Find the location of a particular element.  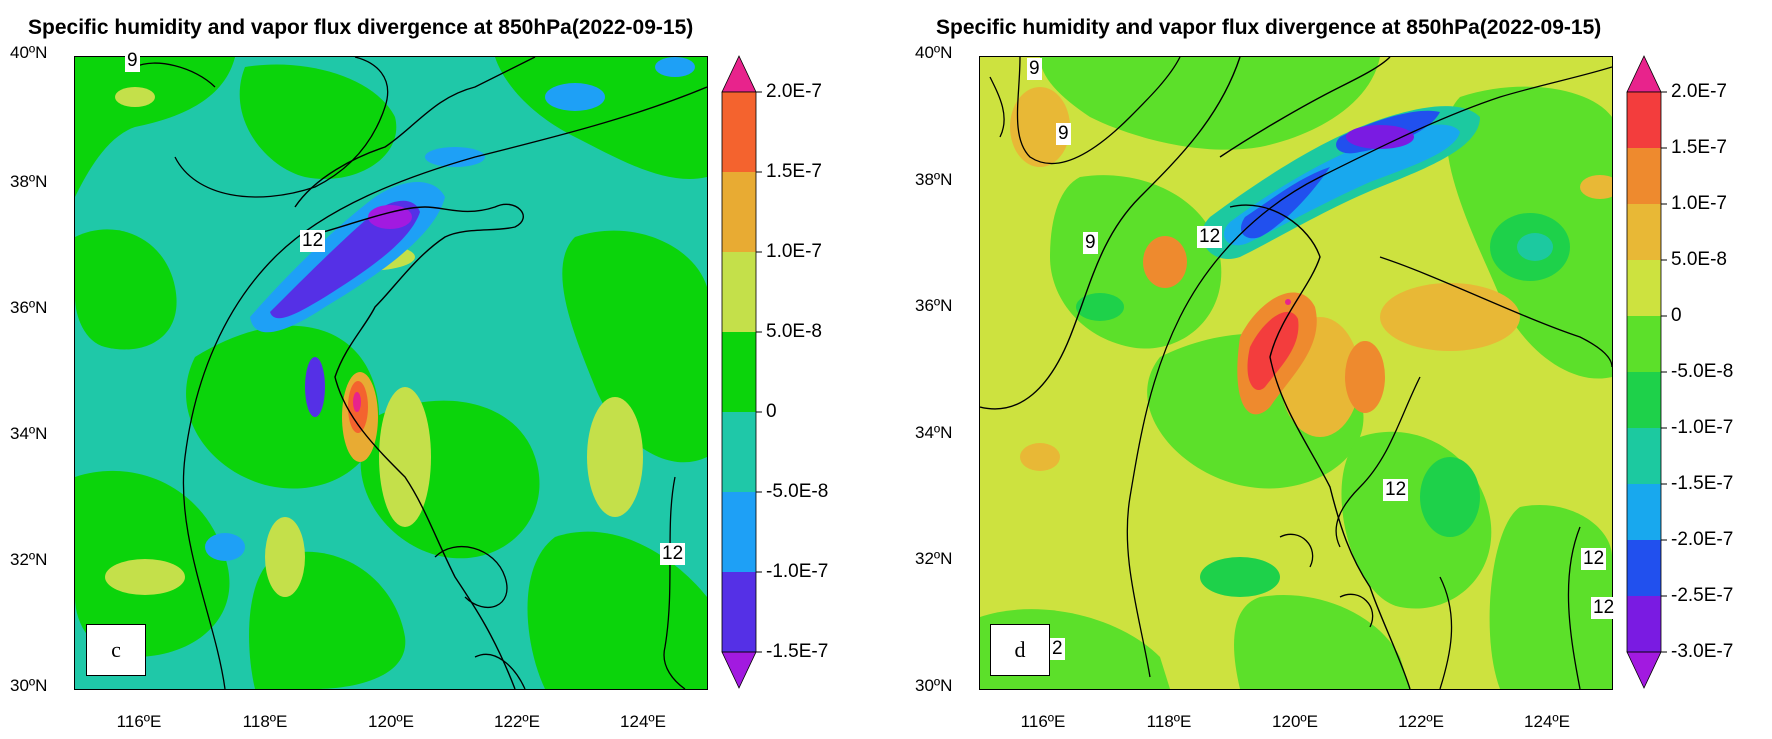

panel-letter: c is located at coordinates (116, 650).